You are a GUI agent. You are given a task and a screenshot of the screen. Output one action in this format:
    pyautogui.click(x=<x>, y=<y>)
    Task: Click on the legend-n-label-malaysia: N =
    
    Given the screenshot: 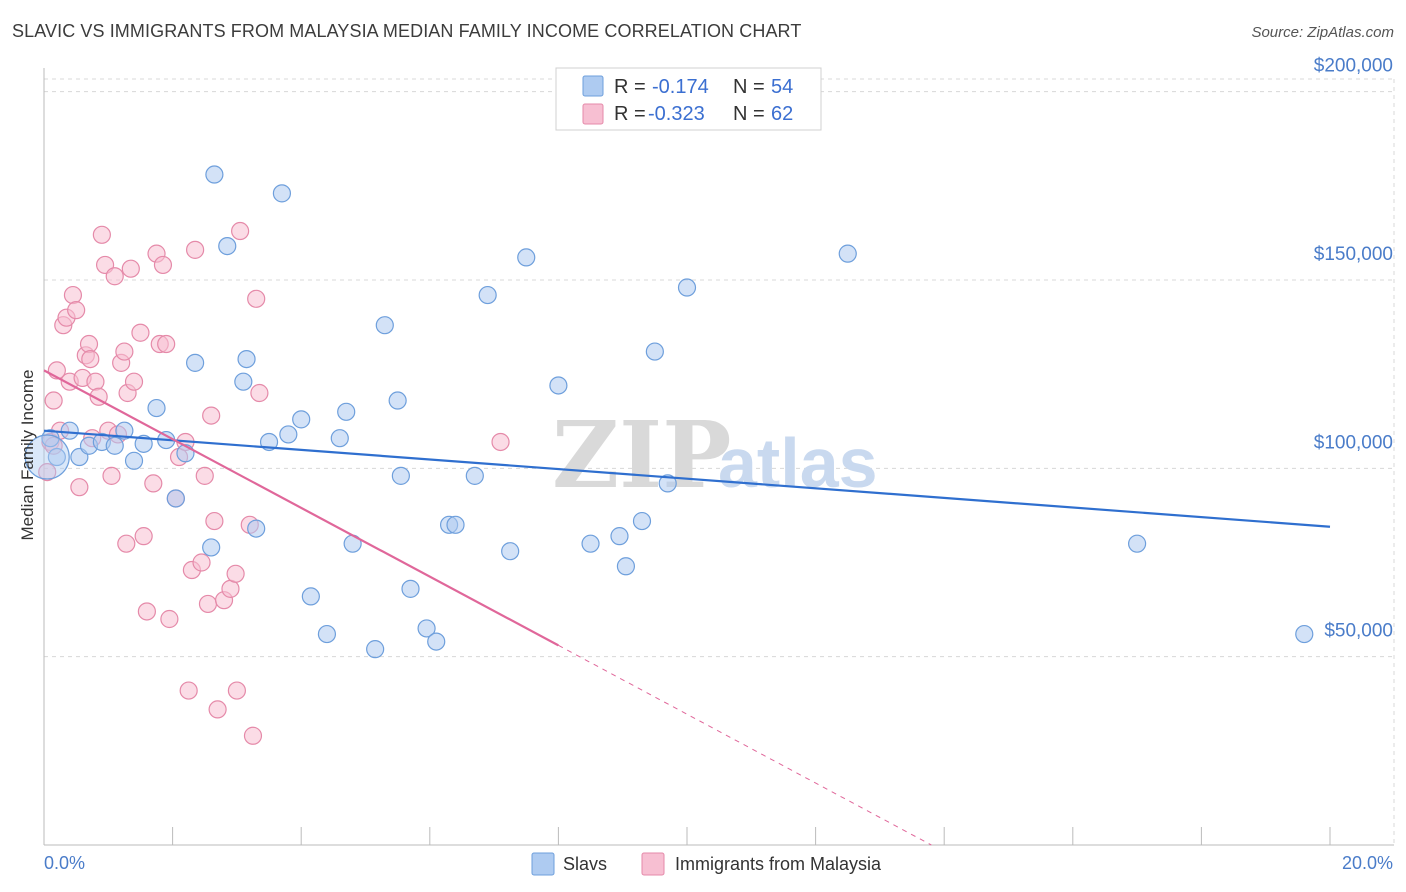 What is the action you would take?
    pyautogui.click(x=749, y=114)
    